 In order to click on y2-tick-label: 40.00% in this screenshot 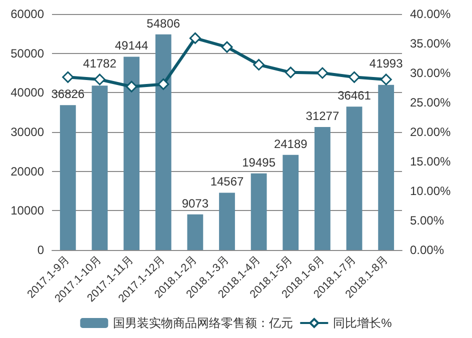, I will do `click(431, 14)`.